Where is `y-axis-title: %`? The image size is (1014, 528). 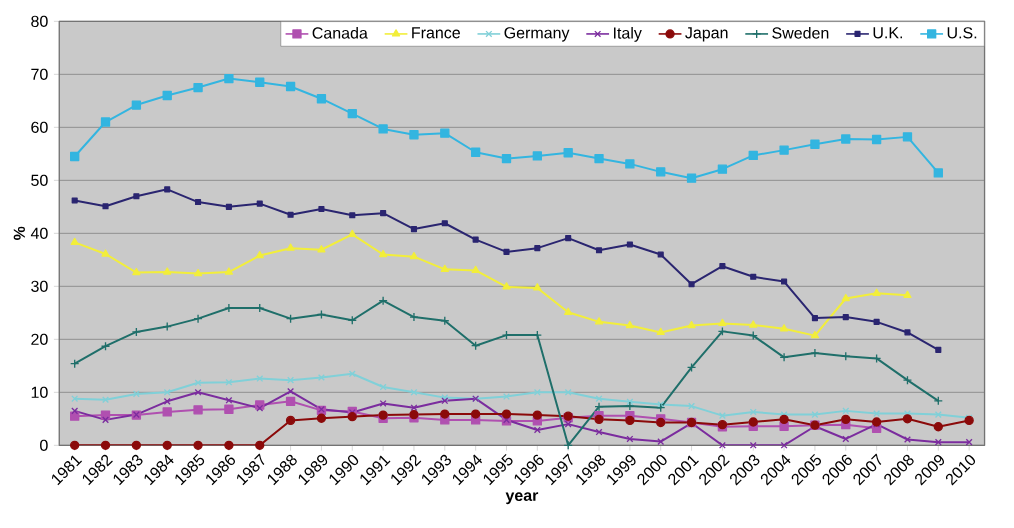
y-axis-title: % is located at coordinates (19, 233).